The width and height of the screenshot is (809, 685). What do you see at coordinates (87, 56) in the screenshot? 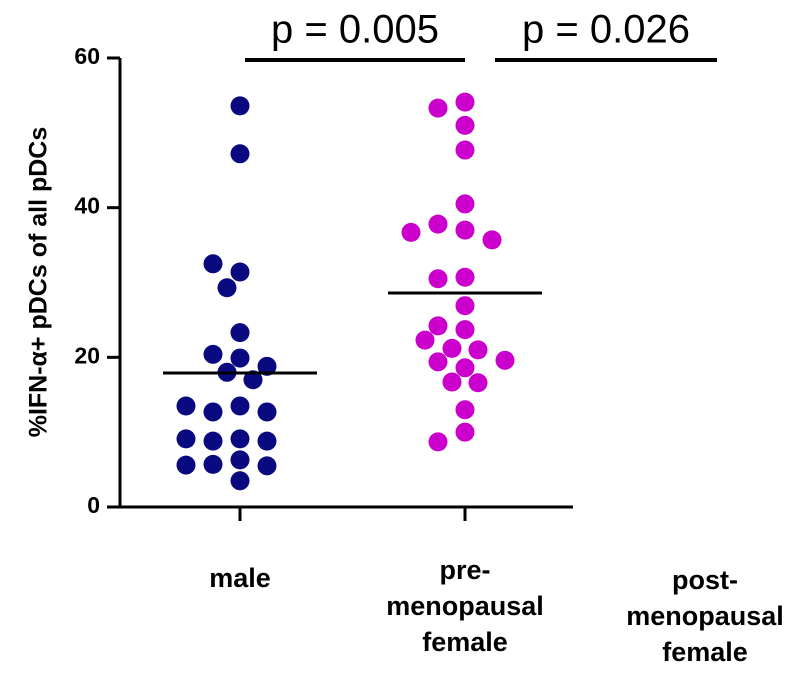
I see `y-tick-label: 60` at bounding box center [87, 56].